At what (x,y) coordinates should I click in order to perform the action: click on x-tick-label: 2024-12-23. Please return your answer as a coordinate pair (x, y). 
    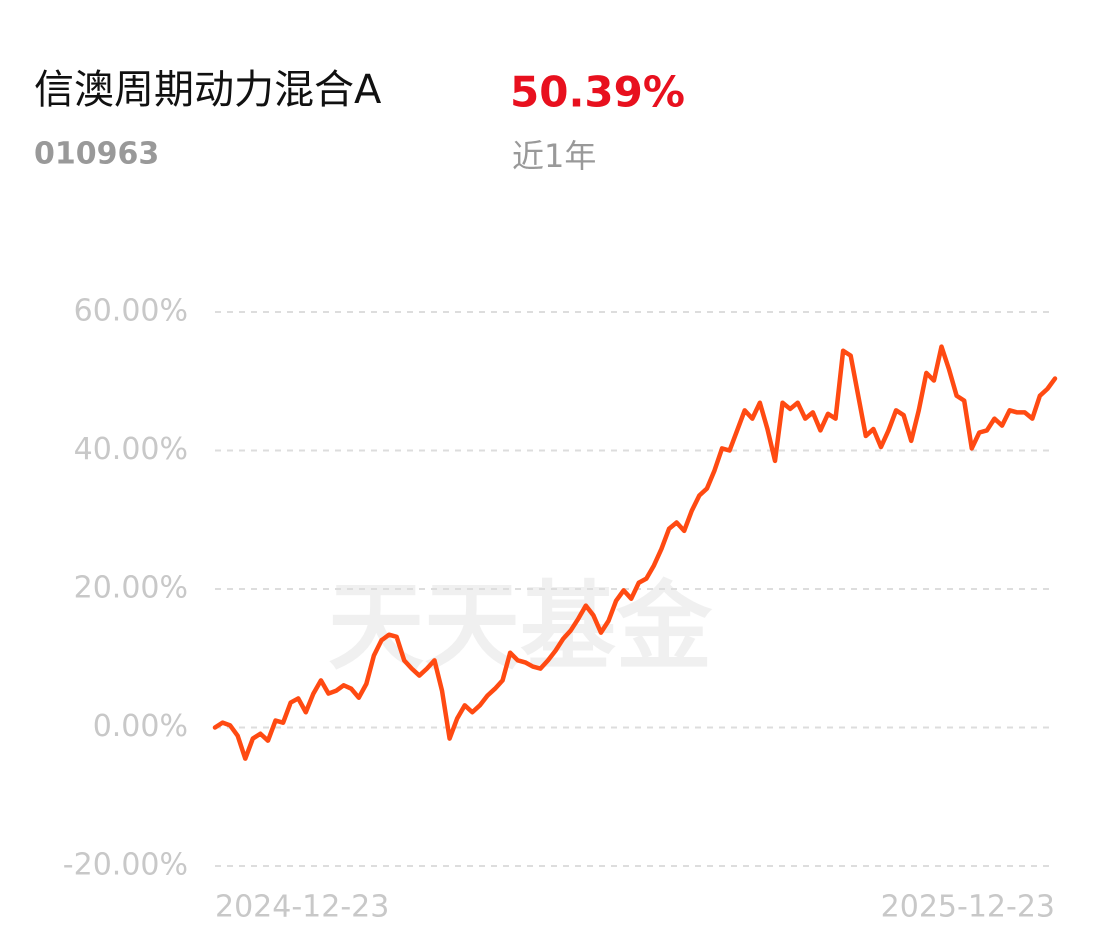
    Looking at the image, I should click on (302, 907).